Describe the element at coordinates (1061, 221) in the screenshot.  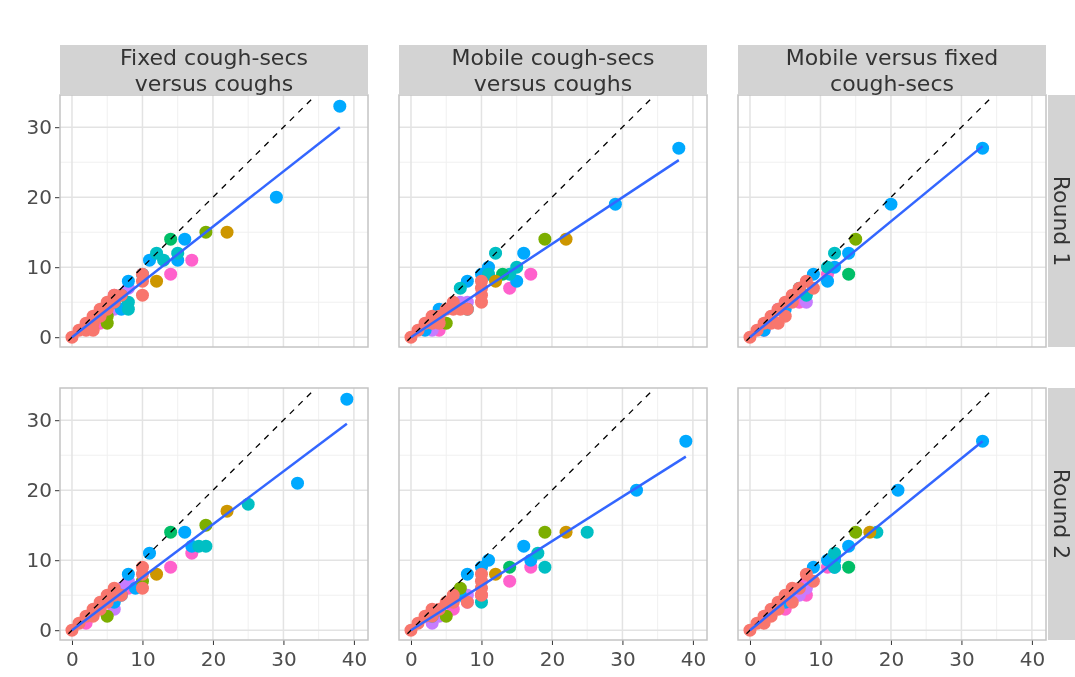
I see `text: Round 1` at that location.